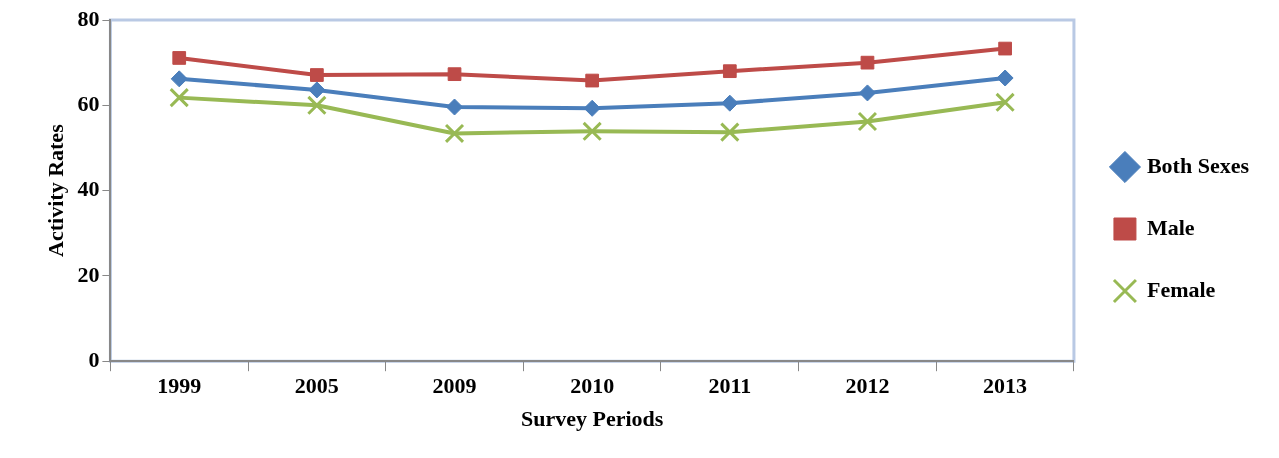 The height and width of the screenshot is (458, 1279). Describe the element at coordinates (316, 386) in the screenshot. I see `x-tick-label: 2005` at that location.